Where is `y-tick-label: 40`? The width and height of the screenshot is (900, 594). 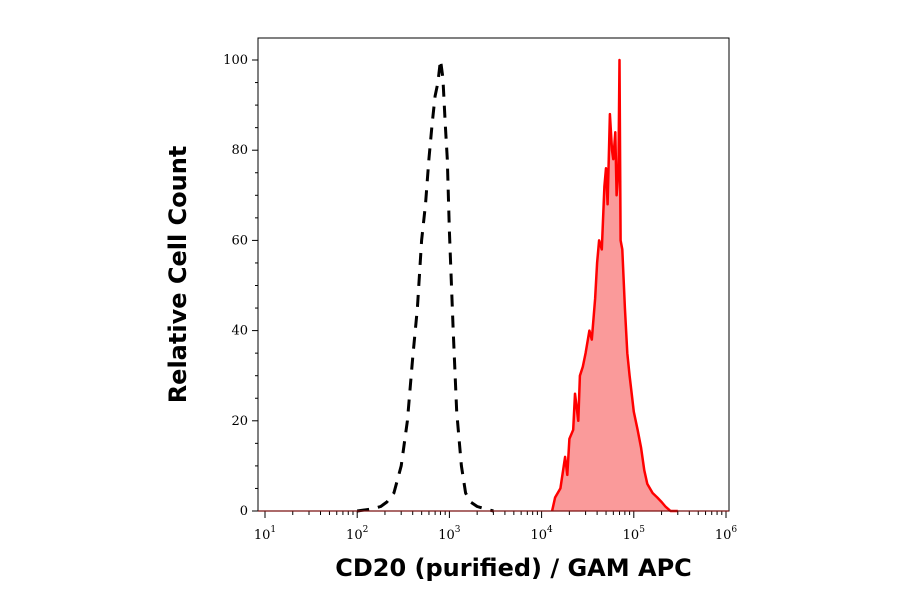 y-tick-label: 40 is located at coordinates (239, 331).